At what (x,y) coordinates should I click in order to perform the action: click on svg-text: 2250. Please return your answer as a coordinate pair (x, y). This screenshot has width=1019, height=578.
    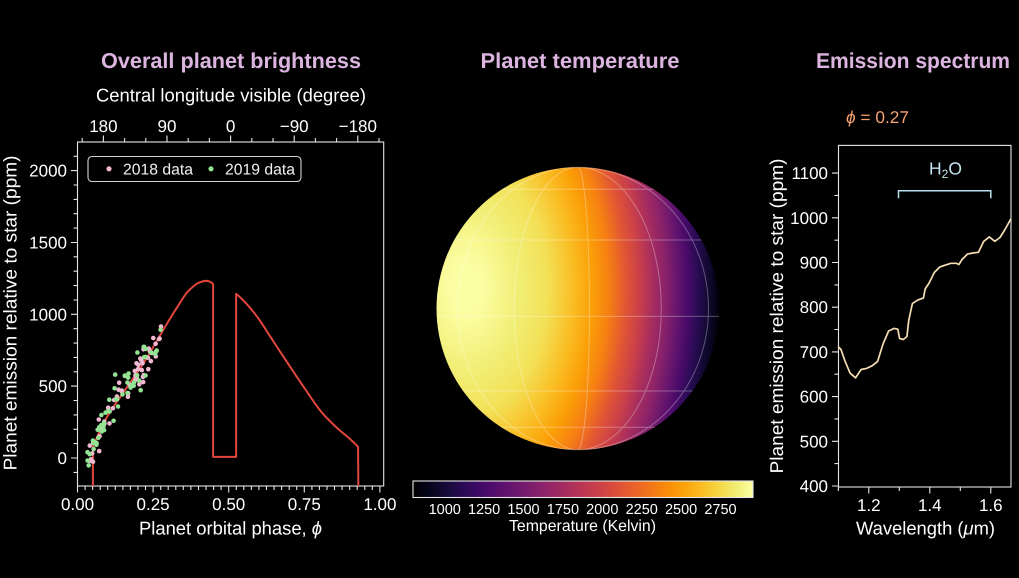
    Looking at the image, I should click on (642, 510).